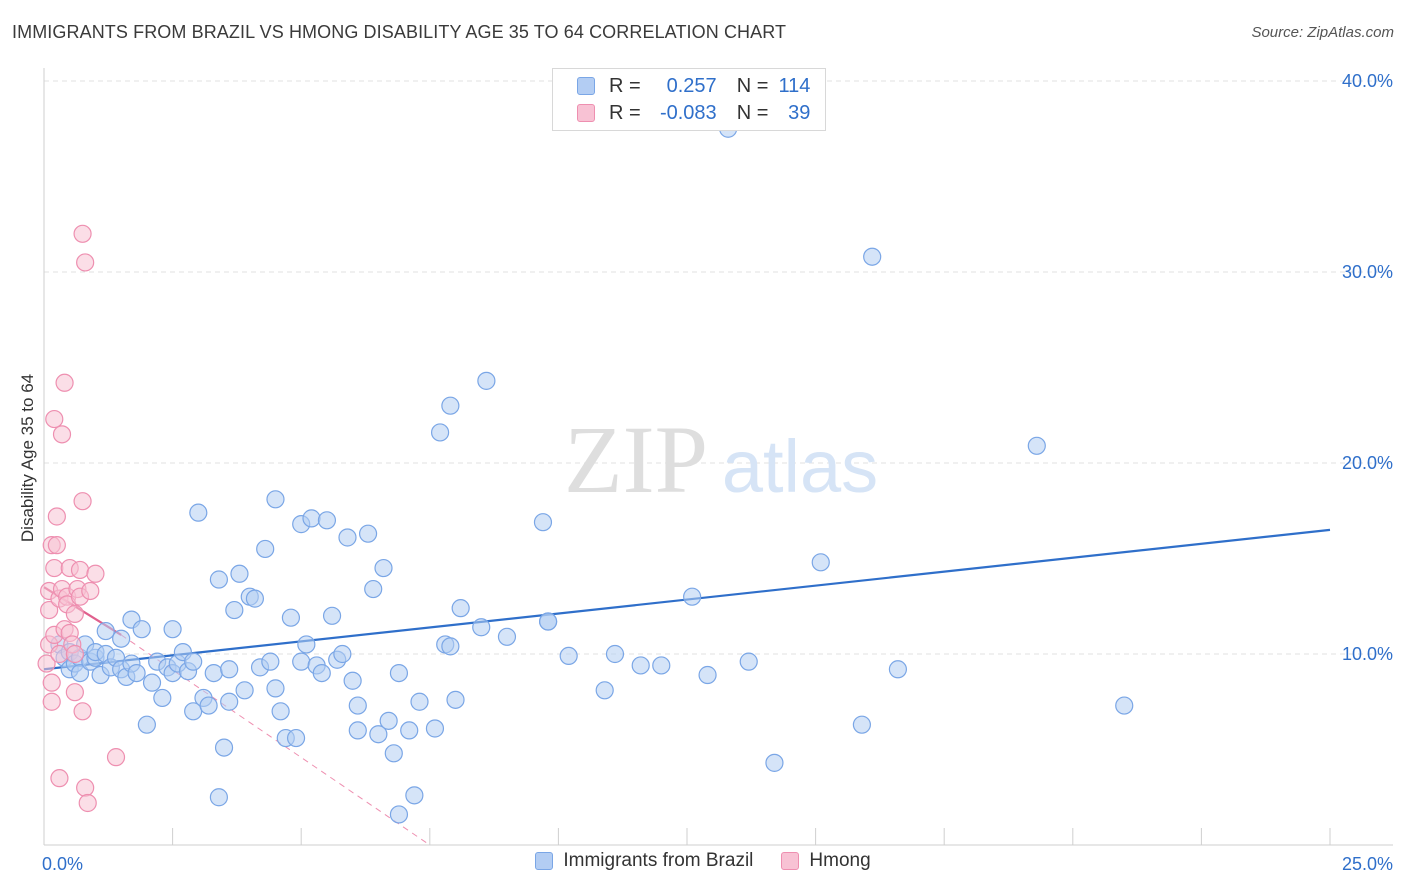 The image size is (1406, 892). I want to click on series-legend: Immigrants from Brazil Hmong, so click(703, 861).